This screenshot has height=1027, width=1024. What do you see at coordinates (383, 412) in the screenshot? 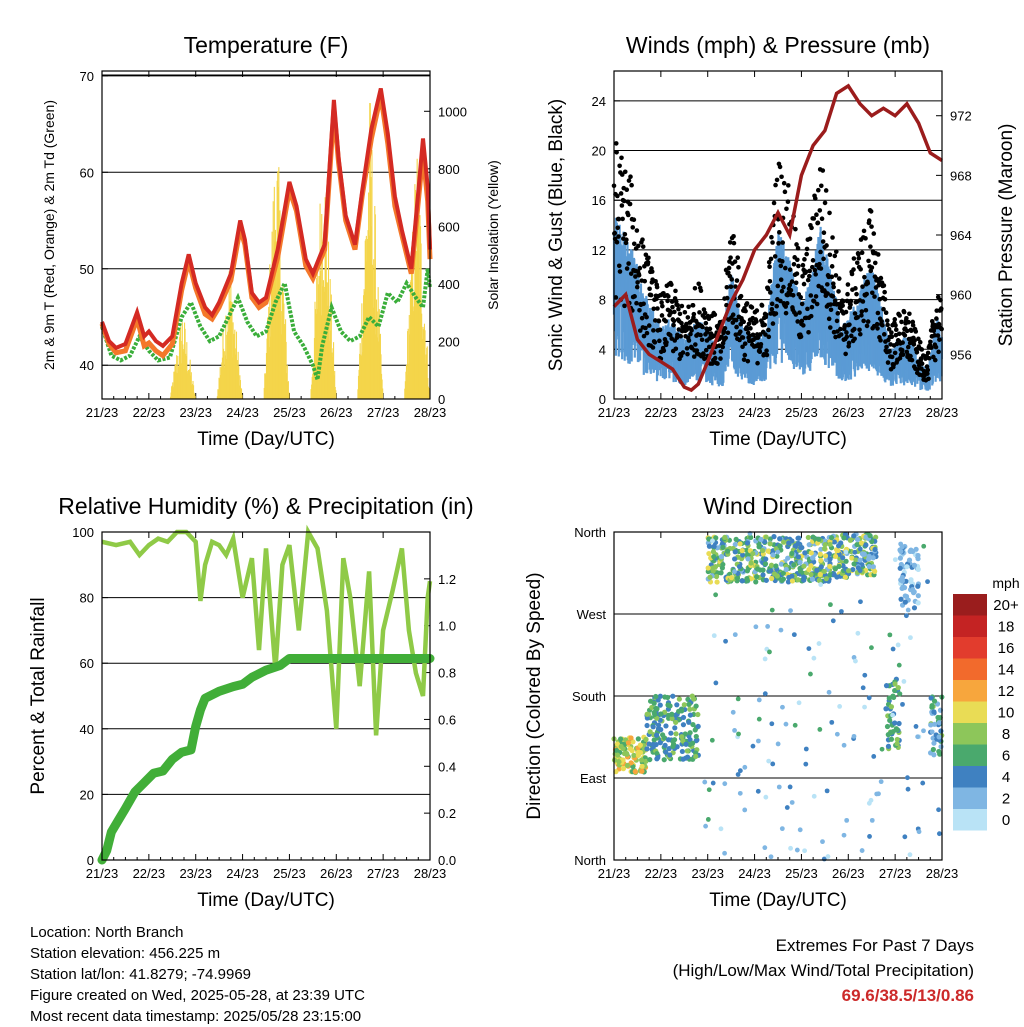
I see `temp-xtick-label: 27/23` at bounding box center [383, 412].